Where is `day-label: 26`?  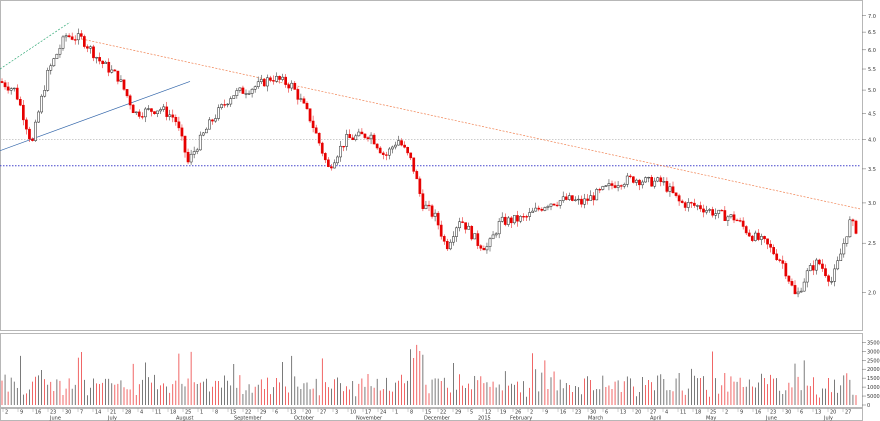 day-label: 26 is located at coordinates (518, 413).